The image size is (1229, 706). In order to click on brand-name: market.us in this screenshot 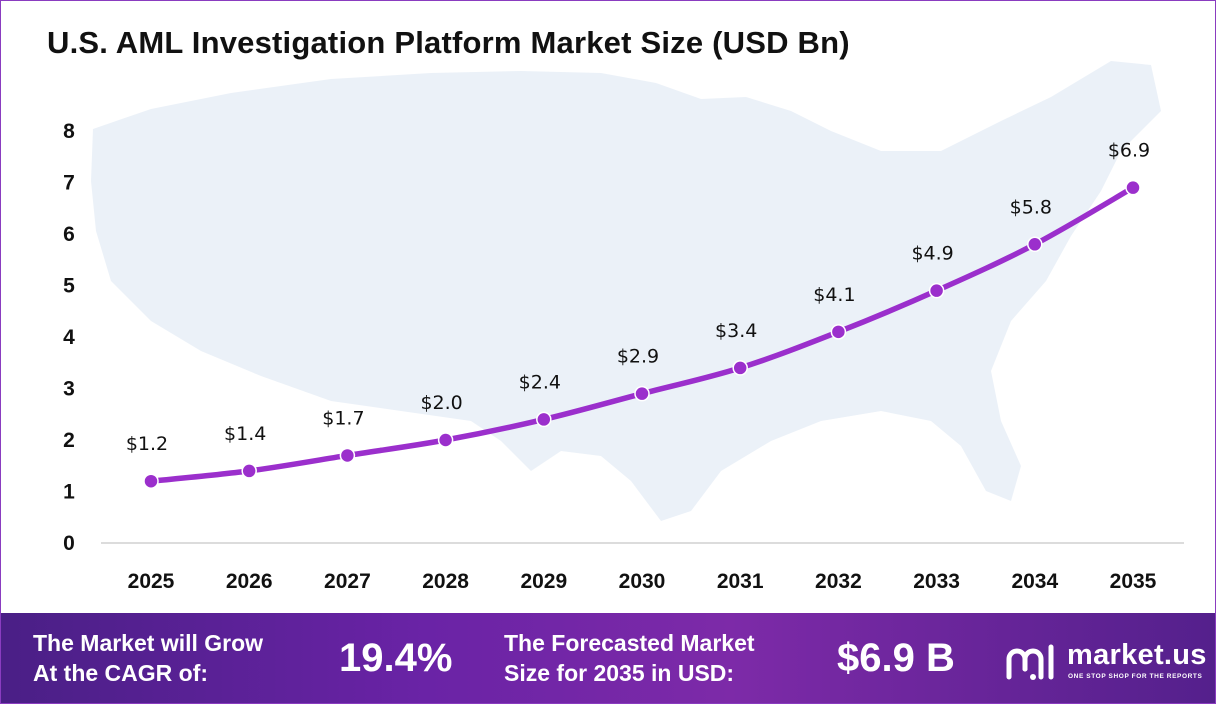, I will do `click(1137, 655)`.